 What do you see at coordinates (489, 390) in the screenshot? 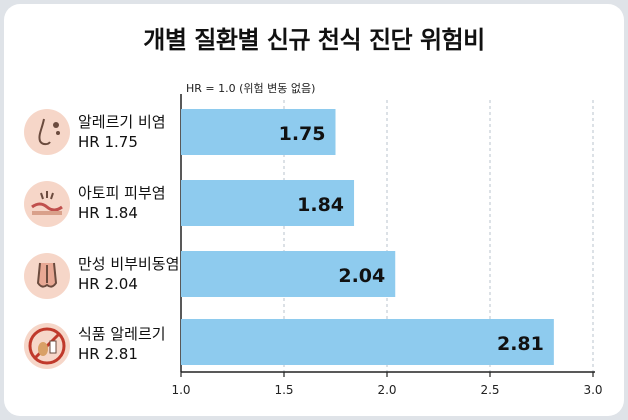
I see `x-tick-label: 2.5` at bounding box center [489, 390].